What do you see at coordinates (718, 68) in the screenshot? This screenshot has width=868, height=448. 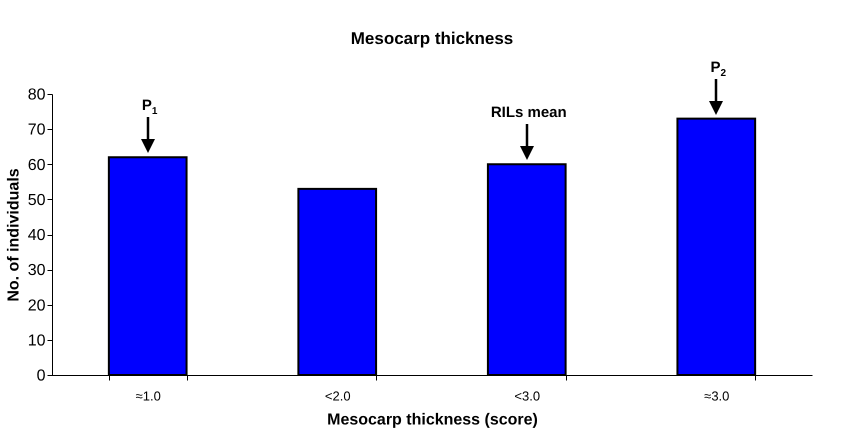 I see `annotation: P$_{2}$` at bounding box center [718, 68].